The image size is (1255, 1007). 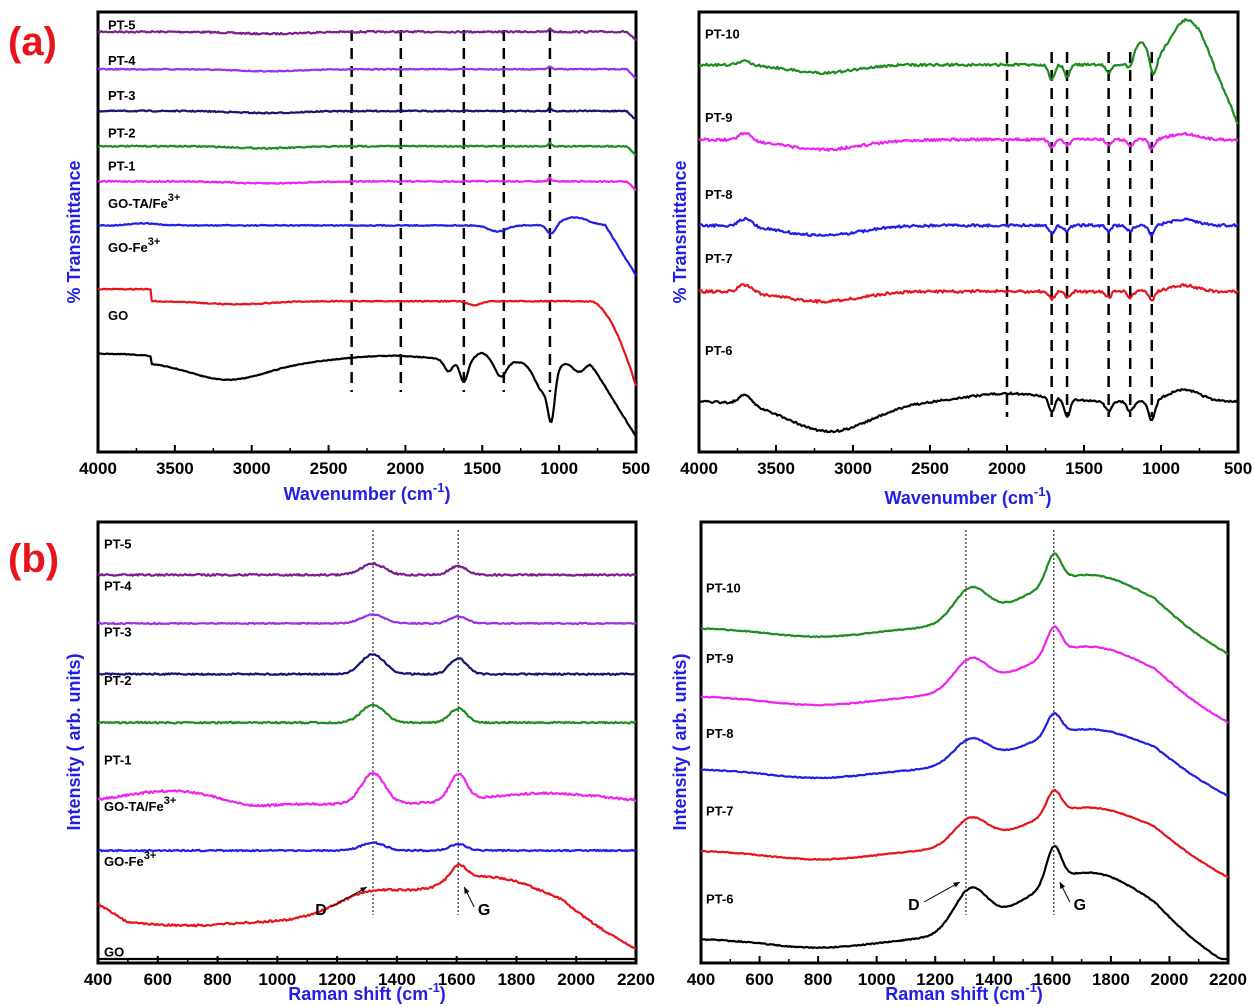 I want to click on panel-label-b: (b), so click(x=34, y=559).